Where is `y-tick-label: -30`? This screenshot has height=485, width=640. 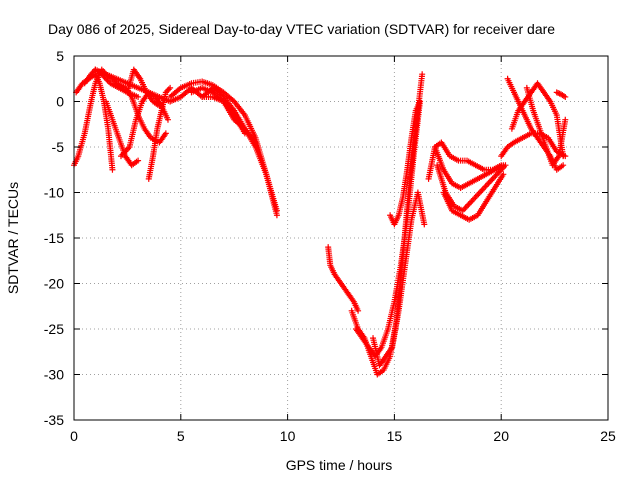 y-tick-label: -30 is located at coordinates (54, 375).